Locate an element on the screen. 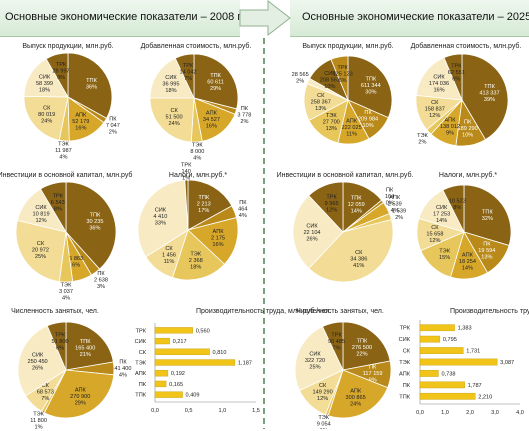 This screenshot has height=431, width=529. pie-slice-label: 2 368 is located at coordinates (196, 261).